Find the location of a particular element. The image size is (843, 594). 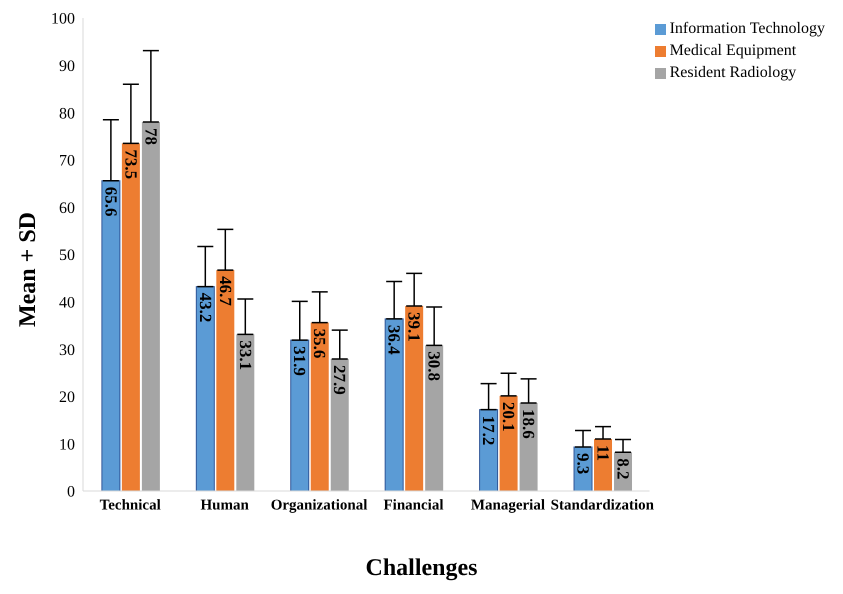

y-tick-label: 40 is located at coordinates (67, 303).